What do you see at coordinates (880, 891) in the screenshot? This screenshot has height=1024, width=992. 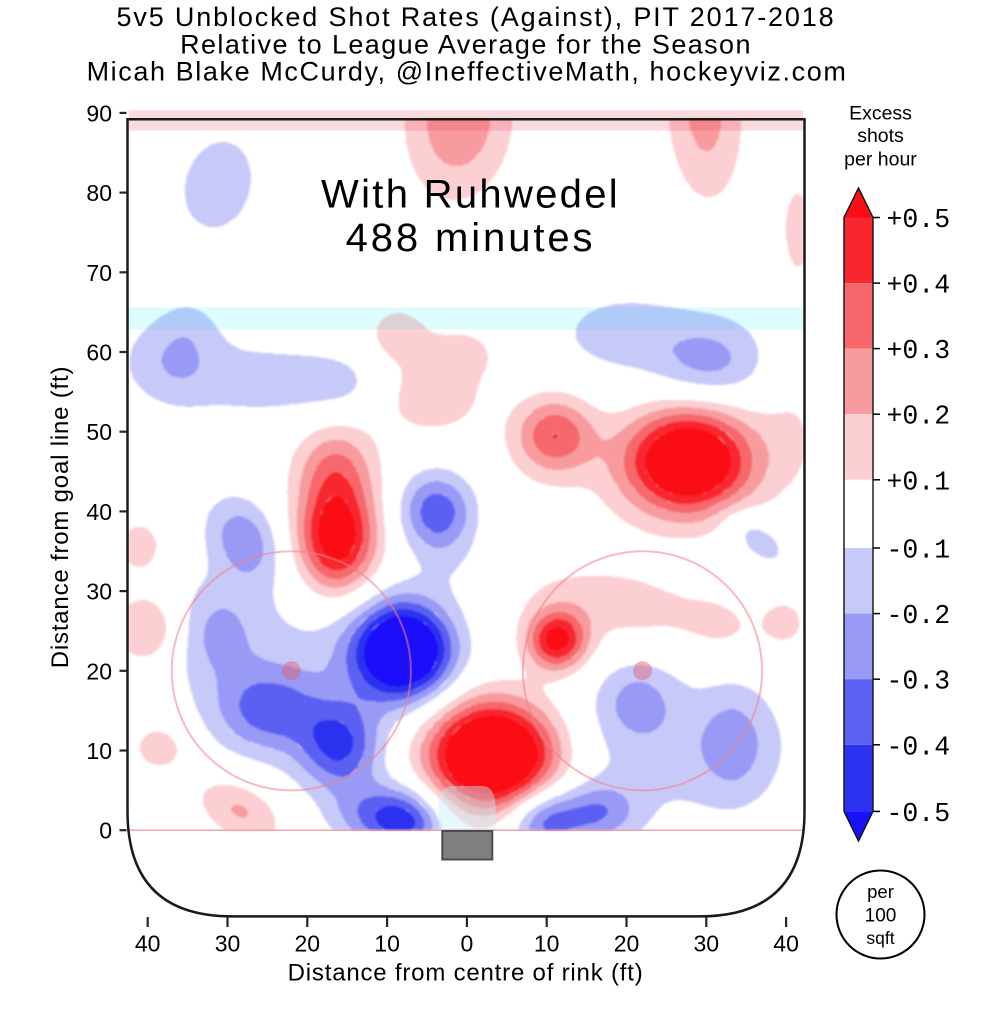 I see `svg-text: per` at bounding box center [880, 891].